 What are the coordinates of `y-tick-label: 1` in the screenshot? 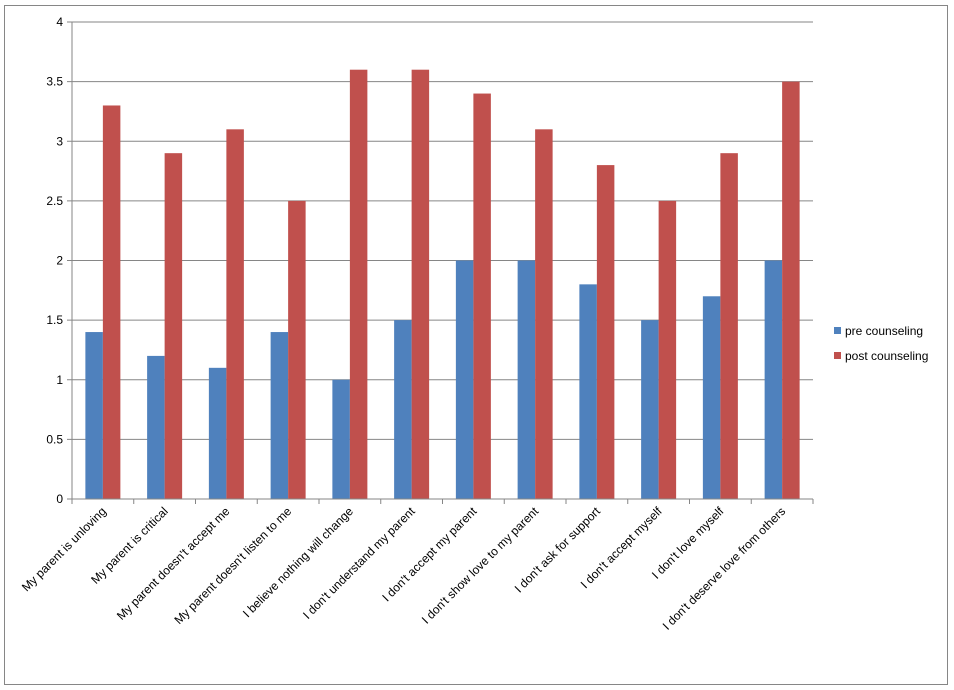 It's located at (59, 380).